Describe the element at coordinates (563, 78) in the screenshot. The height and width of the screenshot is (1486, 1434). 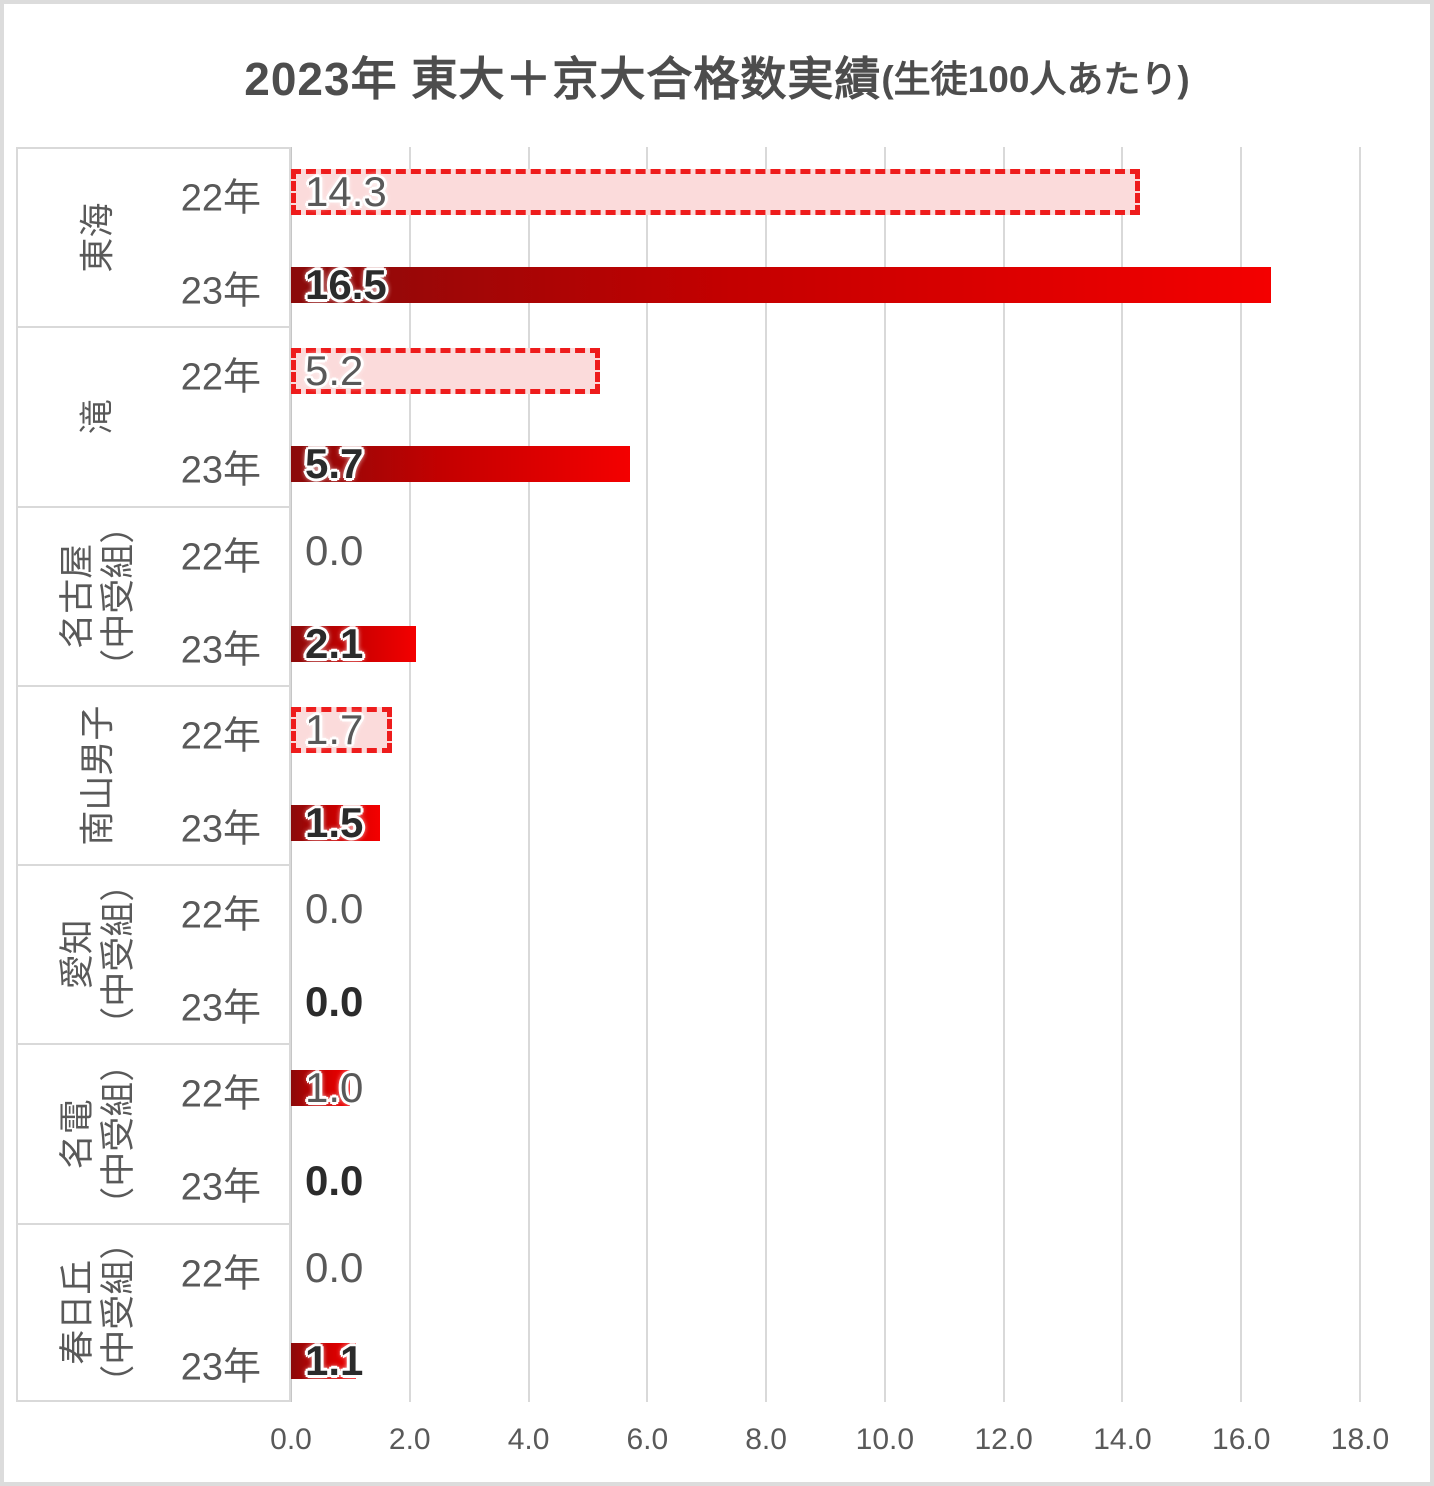
I see `chart-title-main: 2023年 東大＋京大合格数実績` at that location.